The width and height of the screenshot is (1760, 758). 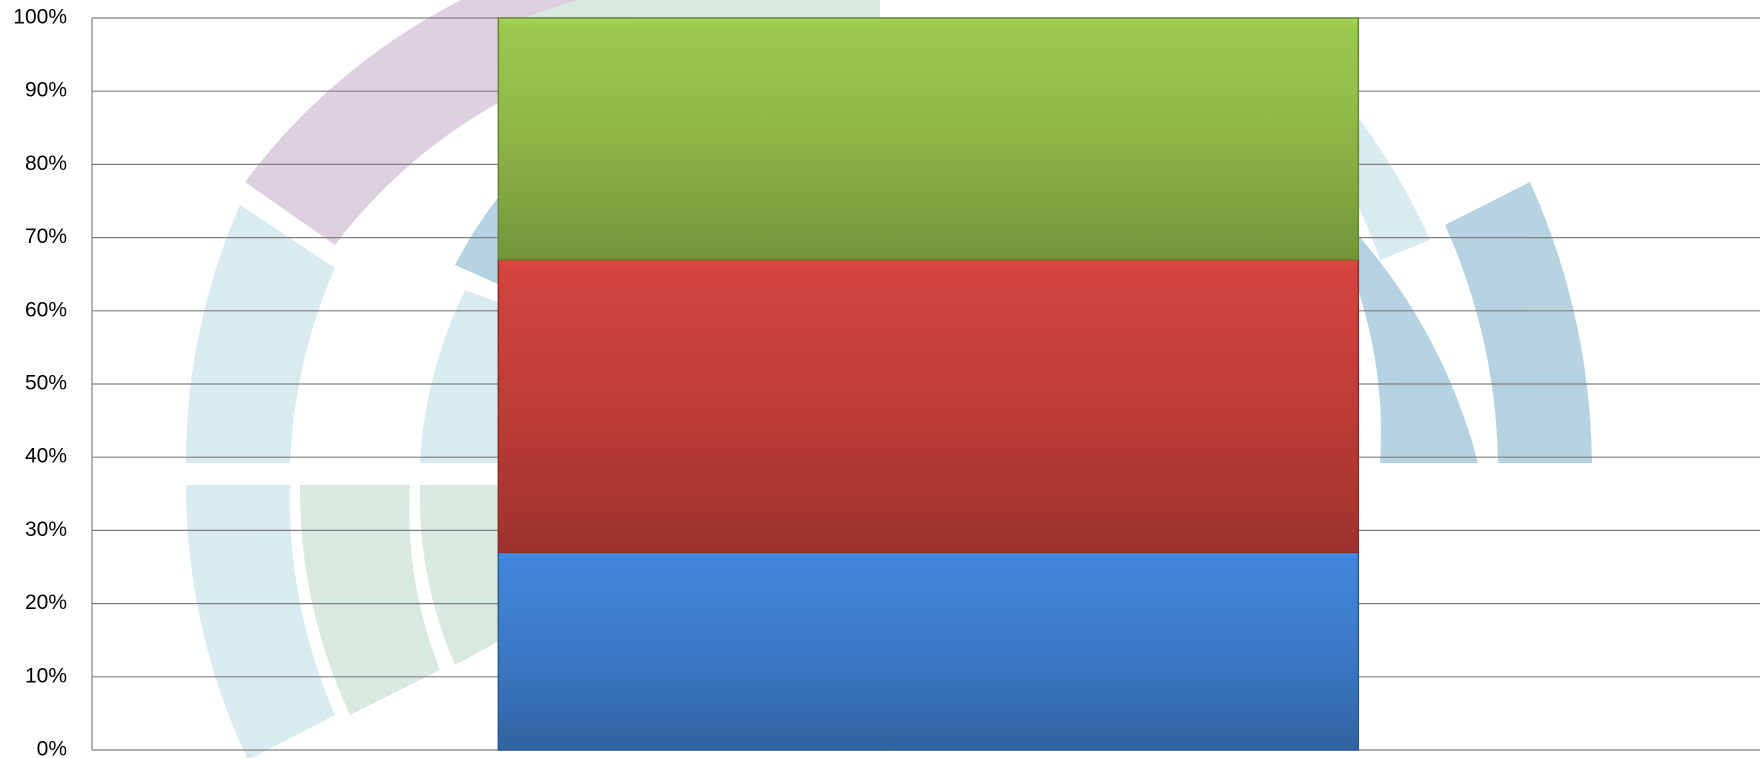 What do you see at coordinates (46, 456) in the screenshot?
I see `y-tick-label: 40%` at bounding box center [46, 456].